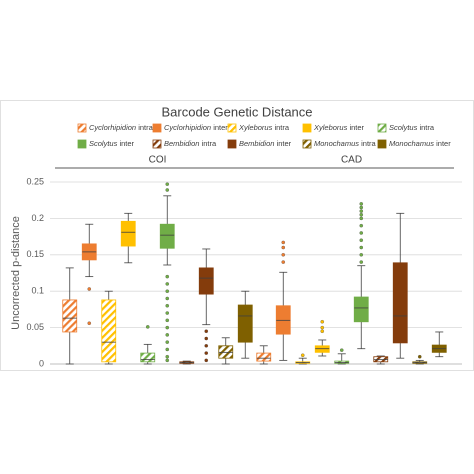 The height and width of the screenshot is (474, 474). Describe the element at coordinates (41, 363) in the screenshot. I see `y-tick-label: 0` at that location.